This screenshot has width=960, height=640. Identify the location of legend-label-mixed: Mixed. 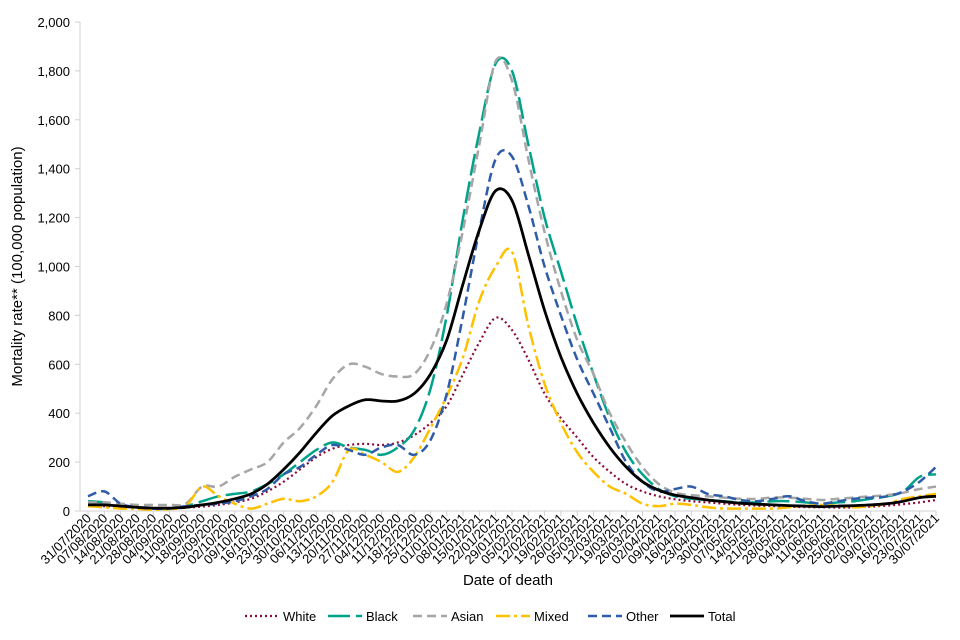
(551, 616).